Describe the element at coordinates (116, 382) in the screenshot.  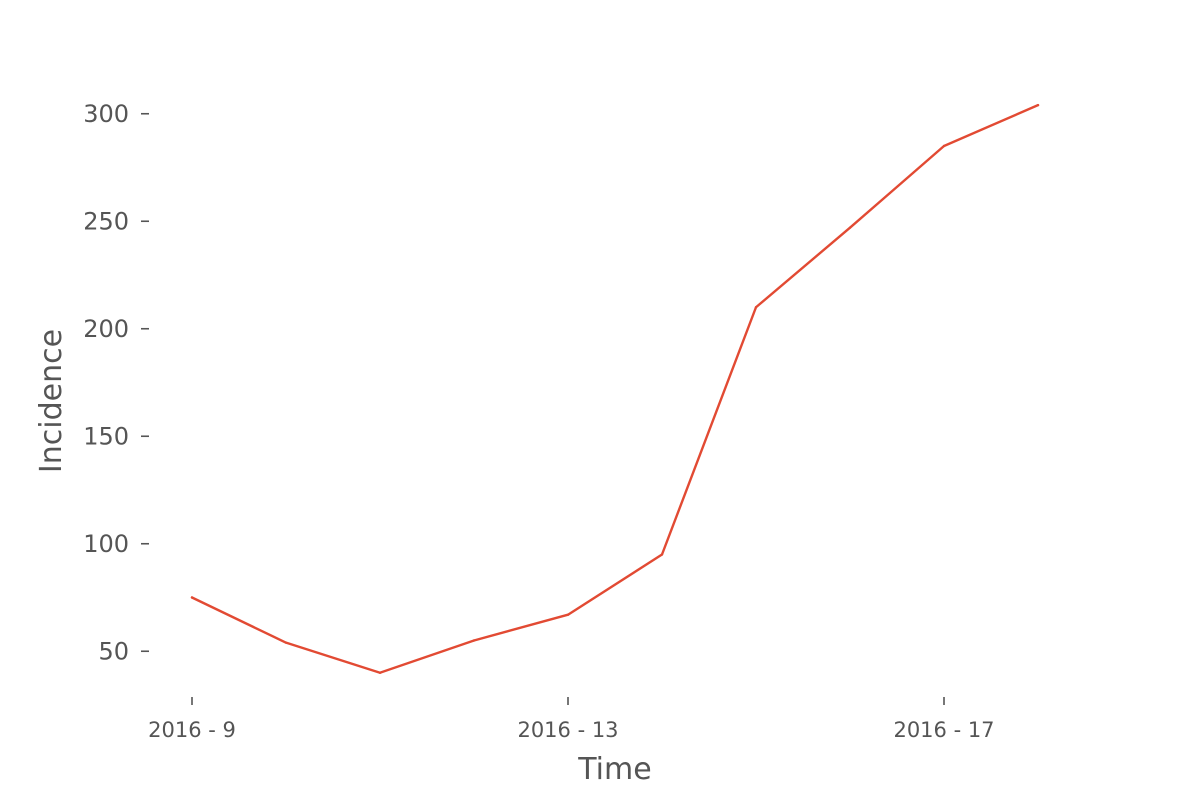
I see `y-axis: 50 100 150 200 250 300` at that location.